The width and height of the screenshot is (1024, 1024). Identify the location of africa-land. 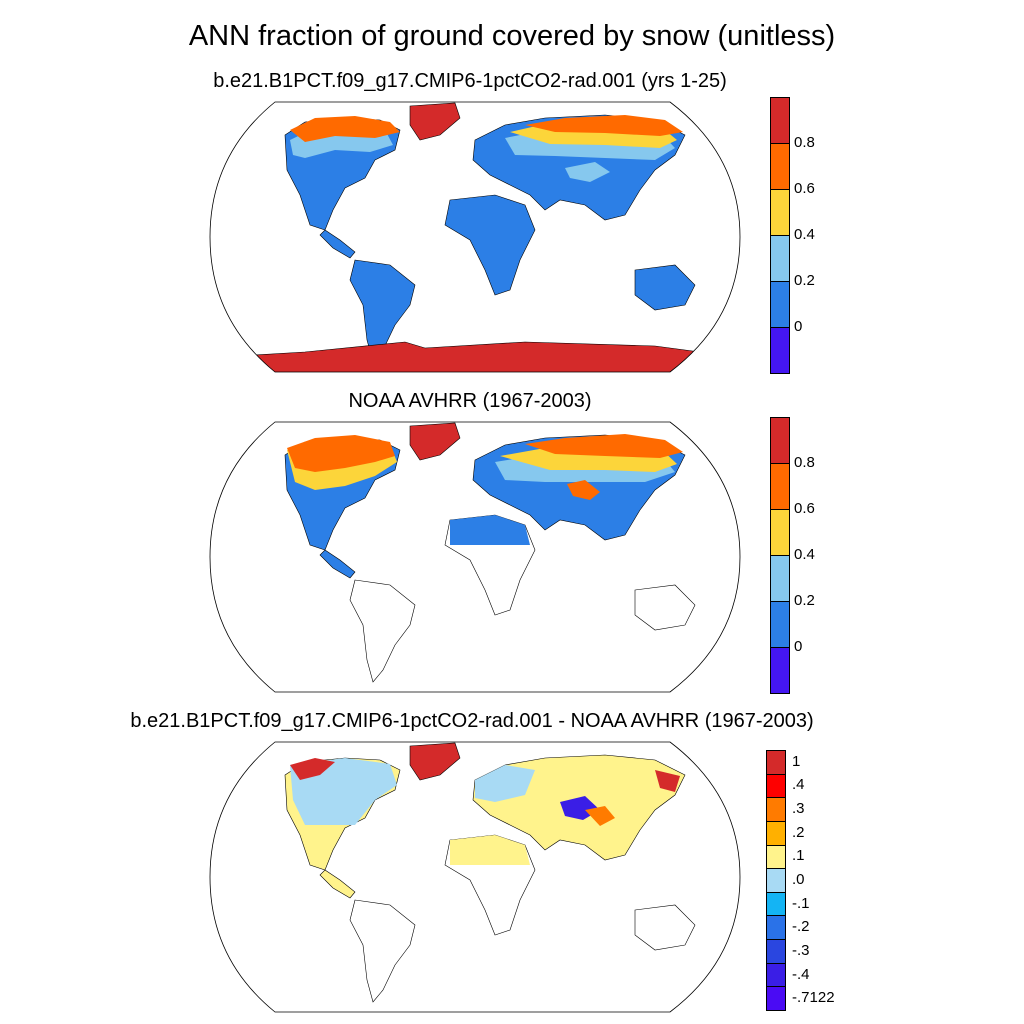
(490, 245).